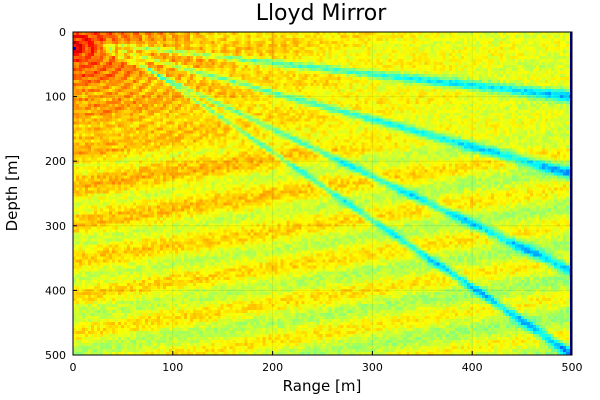 The image size is (600, 400). I want to click on x-tick-label: 300, so click(372, 367).